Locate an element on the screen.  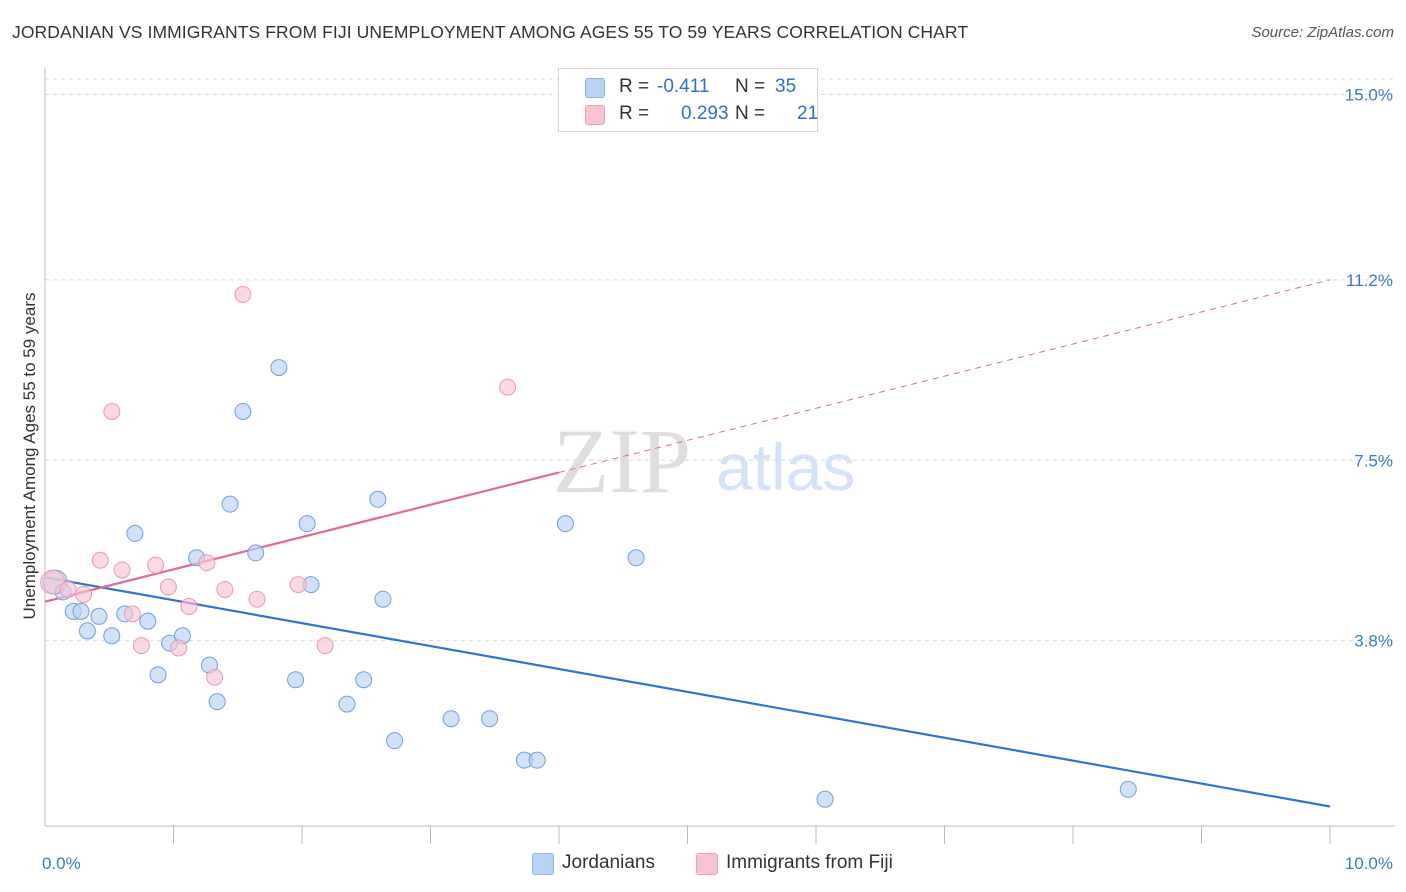
watermark-atlas: atlas is located at coordinates (785, 467).